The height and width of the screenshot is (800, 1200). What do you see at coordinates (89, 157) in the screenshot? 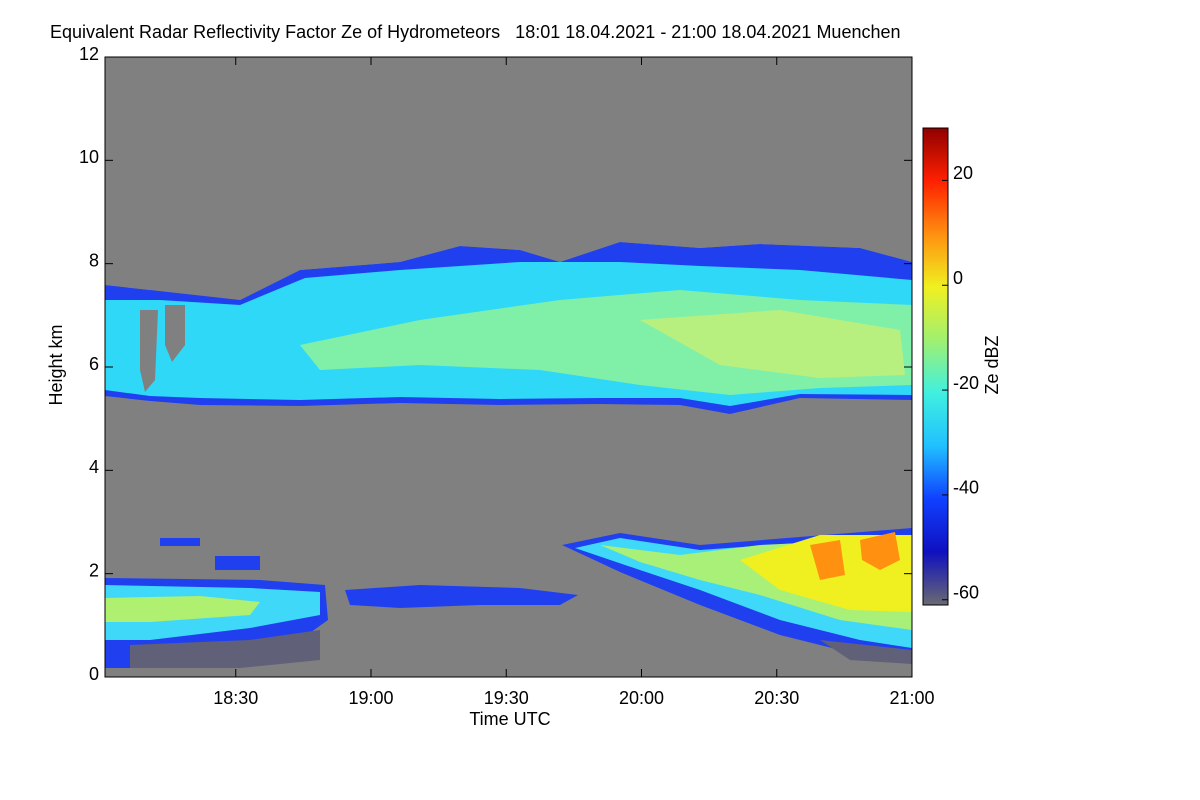
I see `y-tick-label: 10` at bounding box center [89, 157].